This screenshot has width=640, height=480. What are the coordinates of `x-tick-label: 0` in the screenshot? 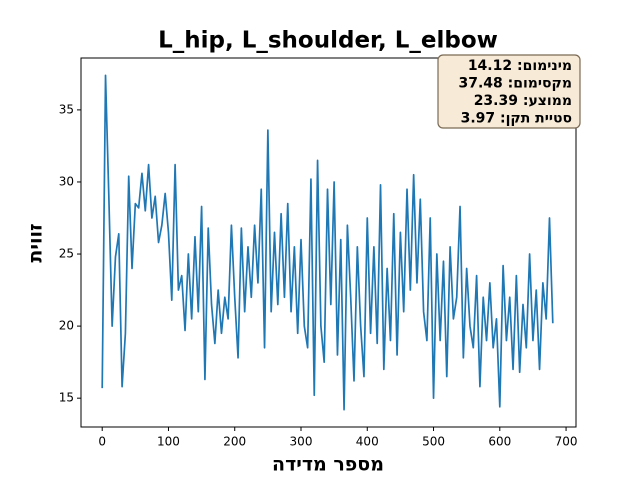 It's located at (102, 442).